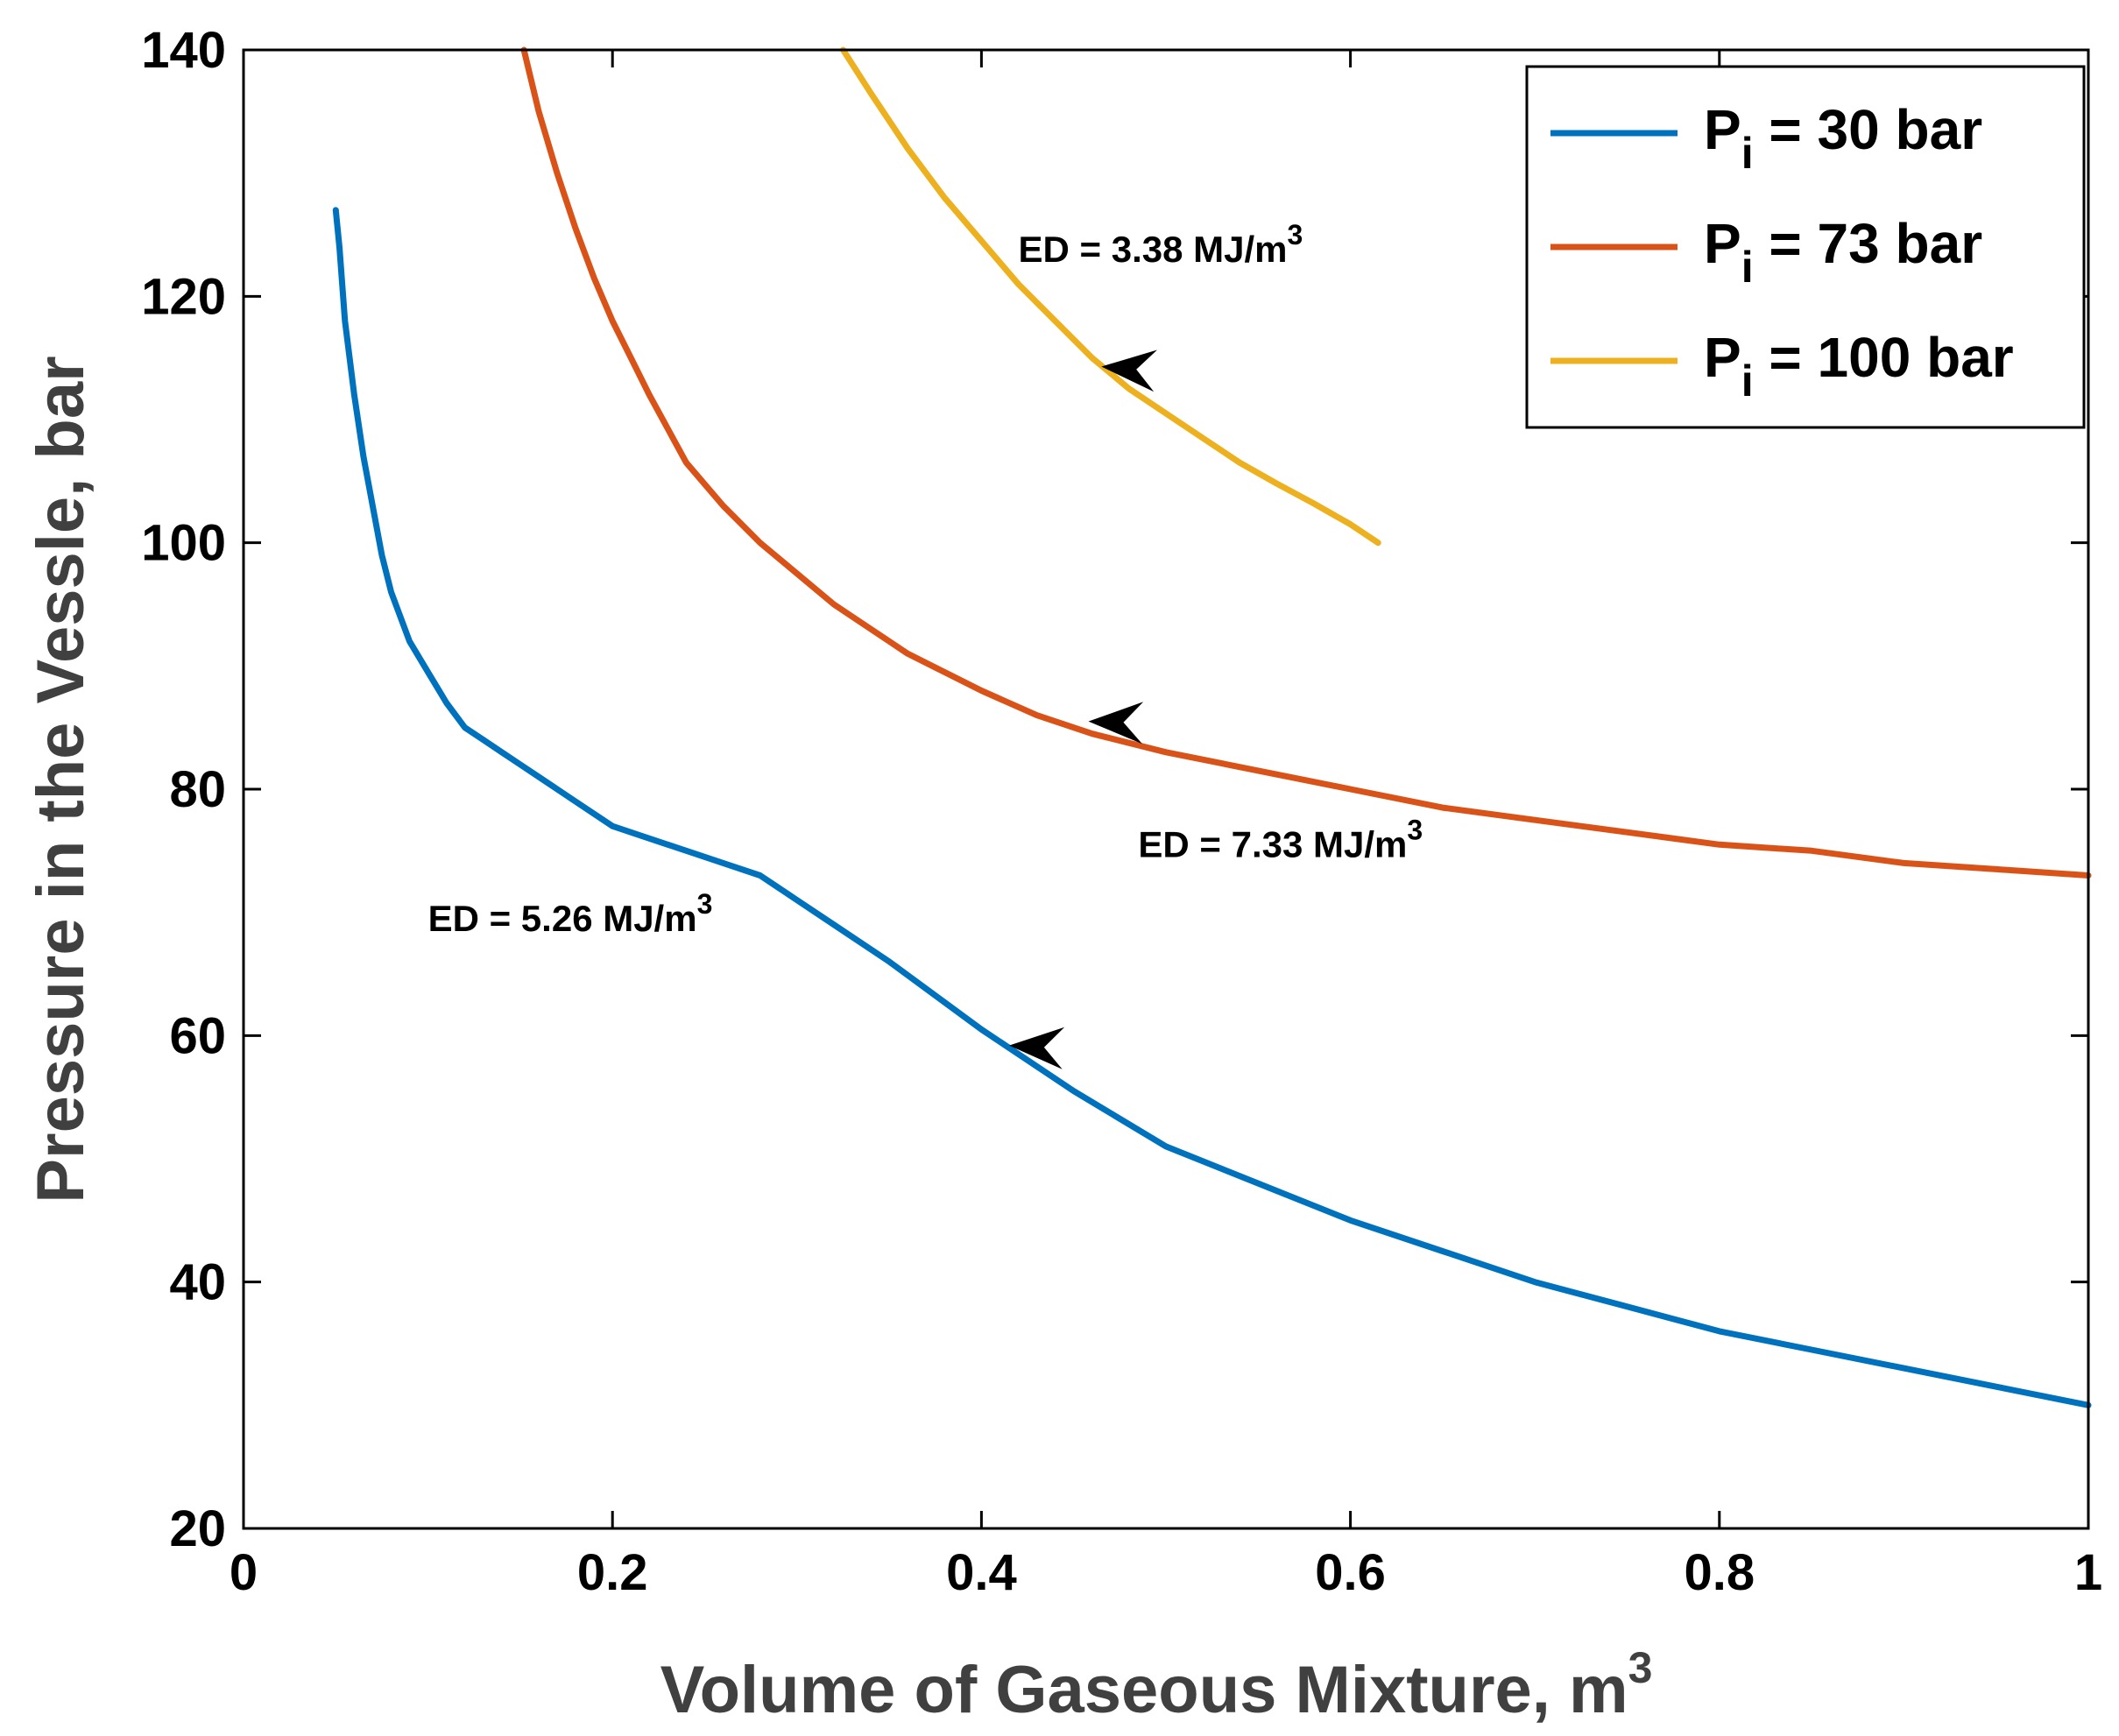 This screenshot has height=1736, width=2119. Describe the element at coordinates (1859, 366) in the screenshot. I see `legend-label-100-bar: Pi = 100 bar` at that location.